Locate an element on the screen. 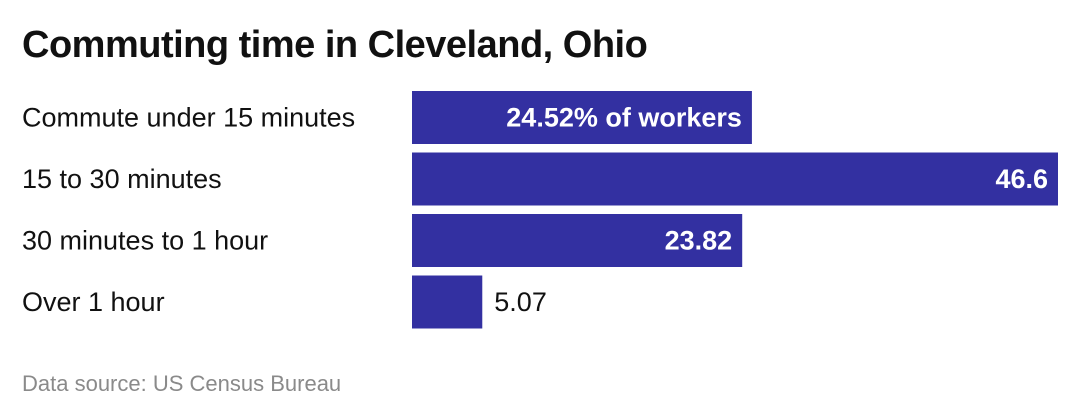 Image resolution: width=1080 pixels, height=420 pixels. category-label: 15 to 30 minutes is located at coordinates (122, 179).